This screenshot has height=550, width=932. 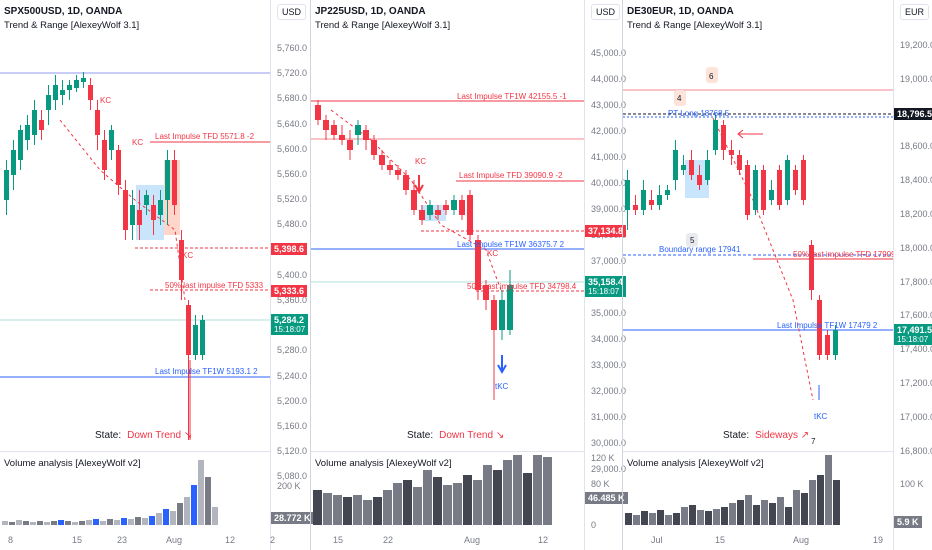 I want to click on de30-volume-title: Volume analysis [AlexeyWolf v2], so click(x=695, y=463).